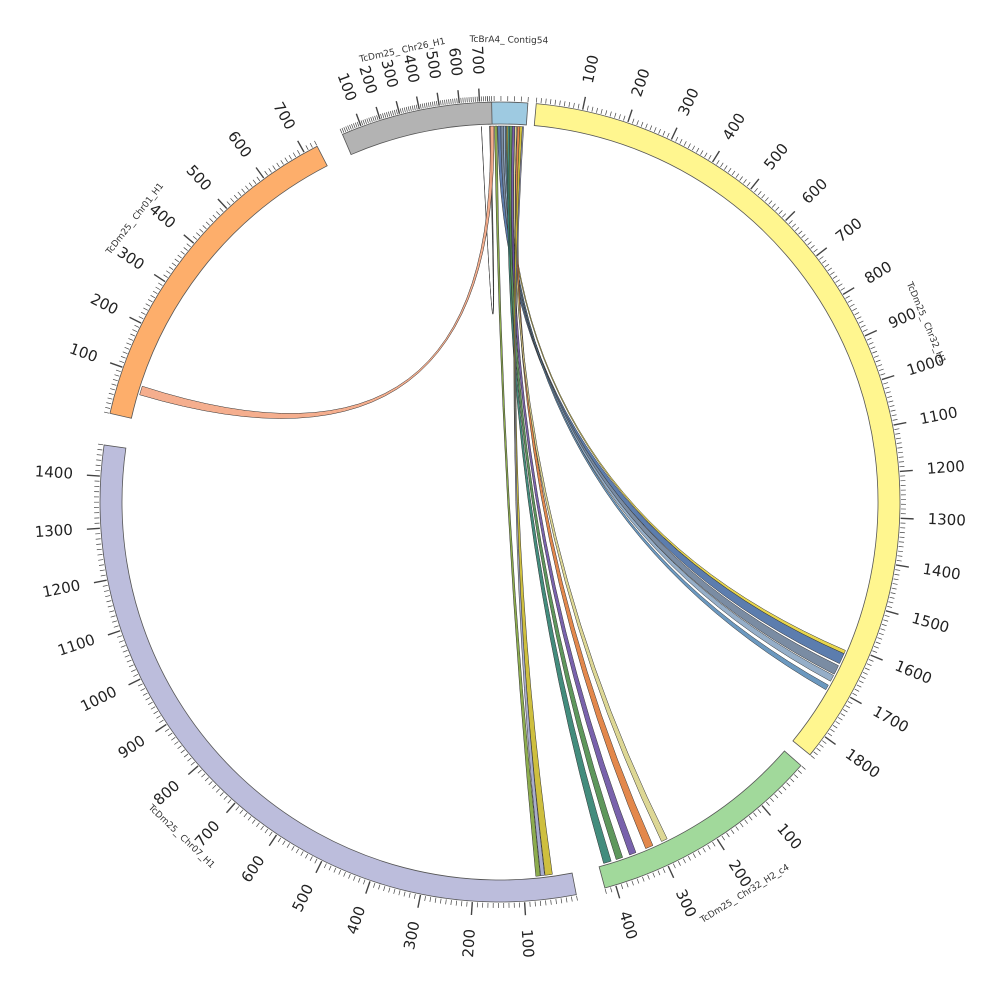 Image resolution: width=1000 pixels, height=1000 pixels. Describe the element at coordinates (356, 920) in the screenshot. I see `tick-label-chr07h1: 400` at that location.